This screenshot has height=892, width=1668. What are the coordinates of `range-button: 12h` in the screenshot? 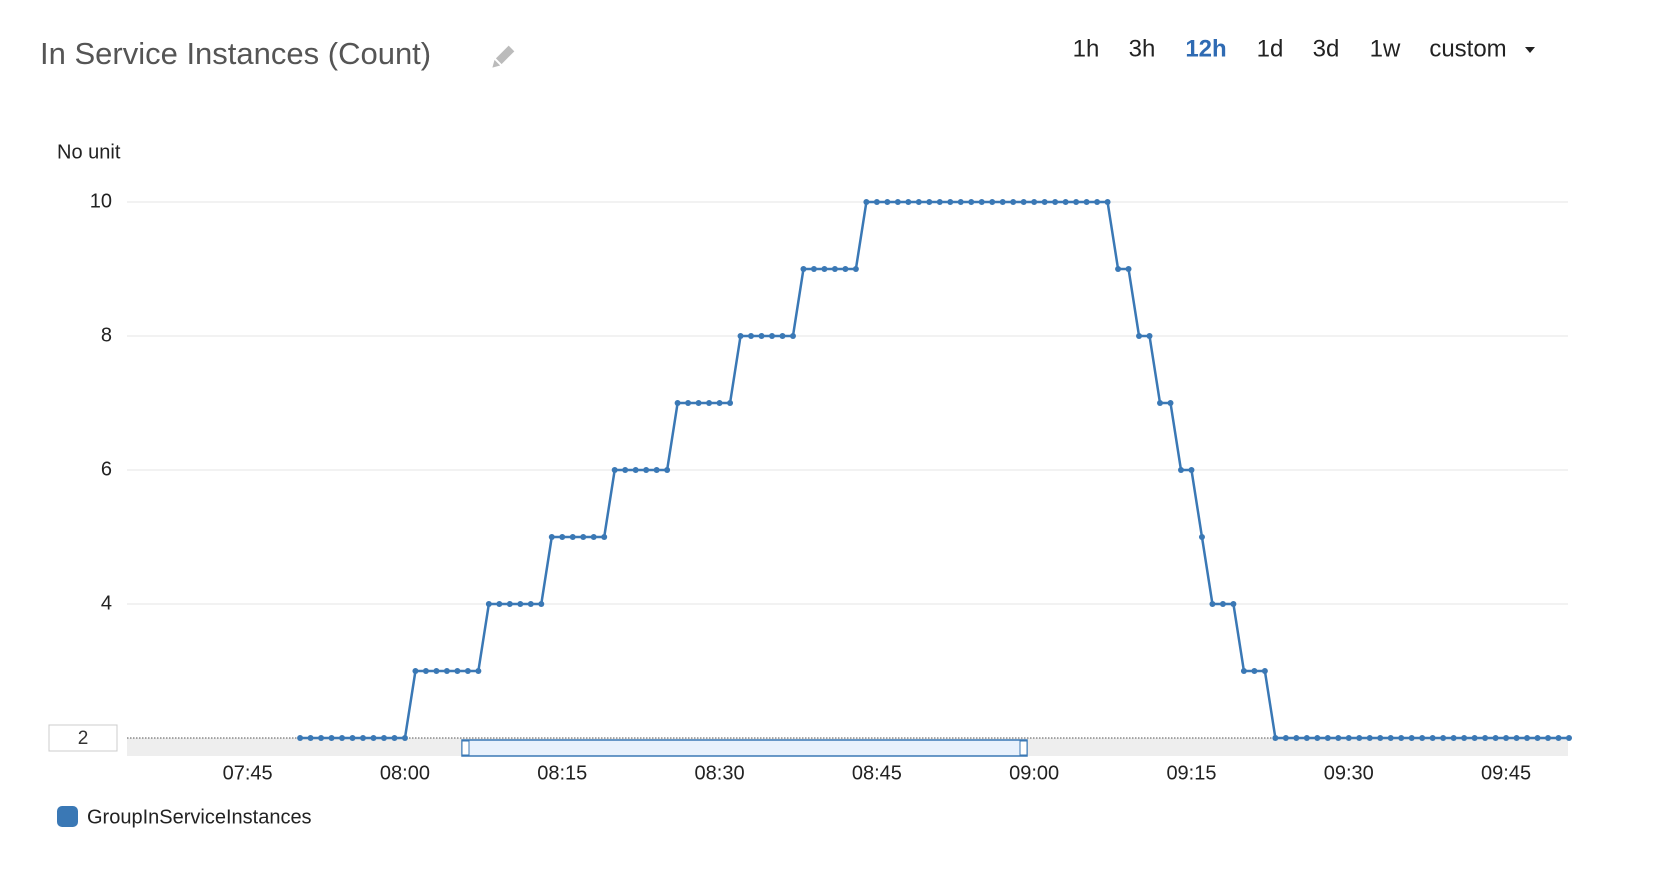 It's located at (1205, 48).